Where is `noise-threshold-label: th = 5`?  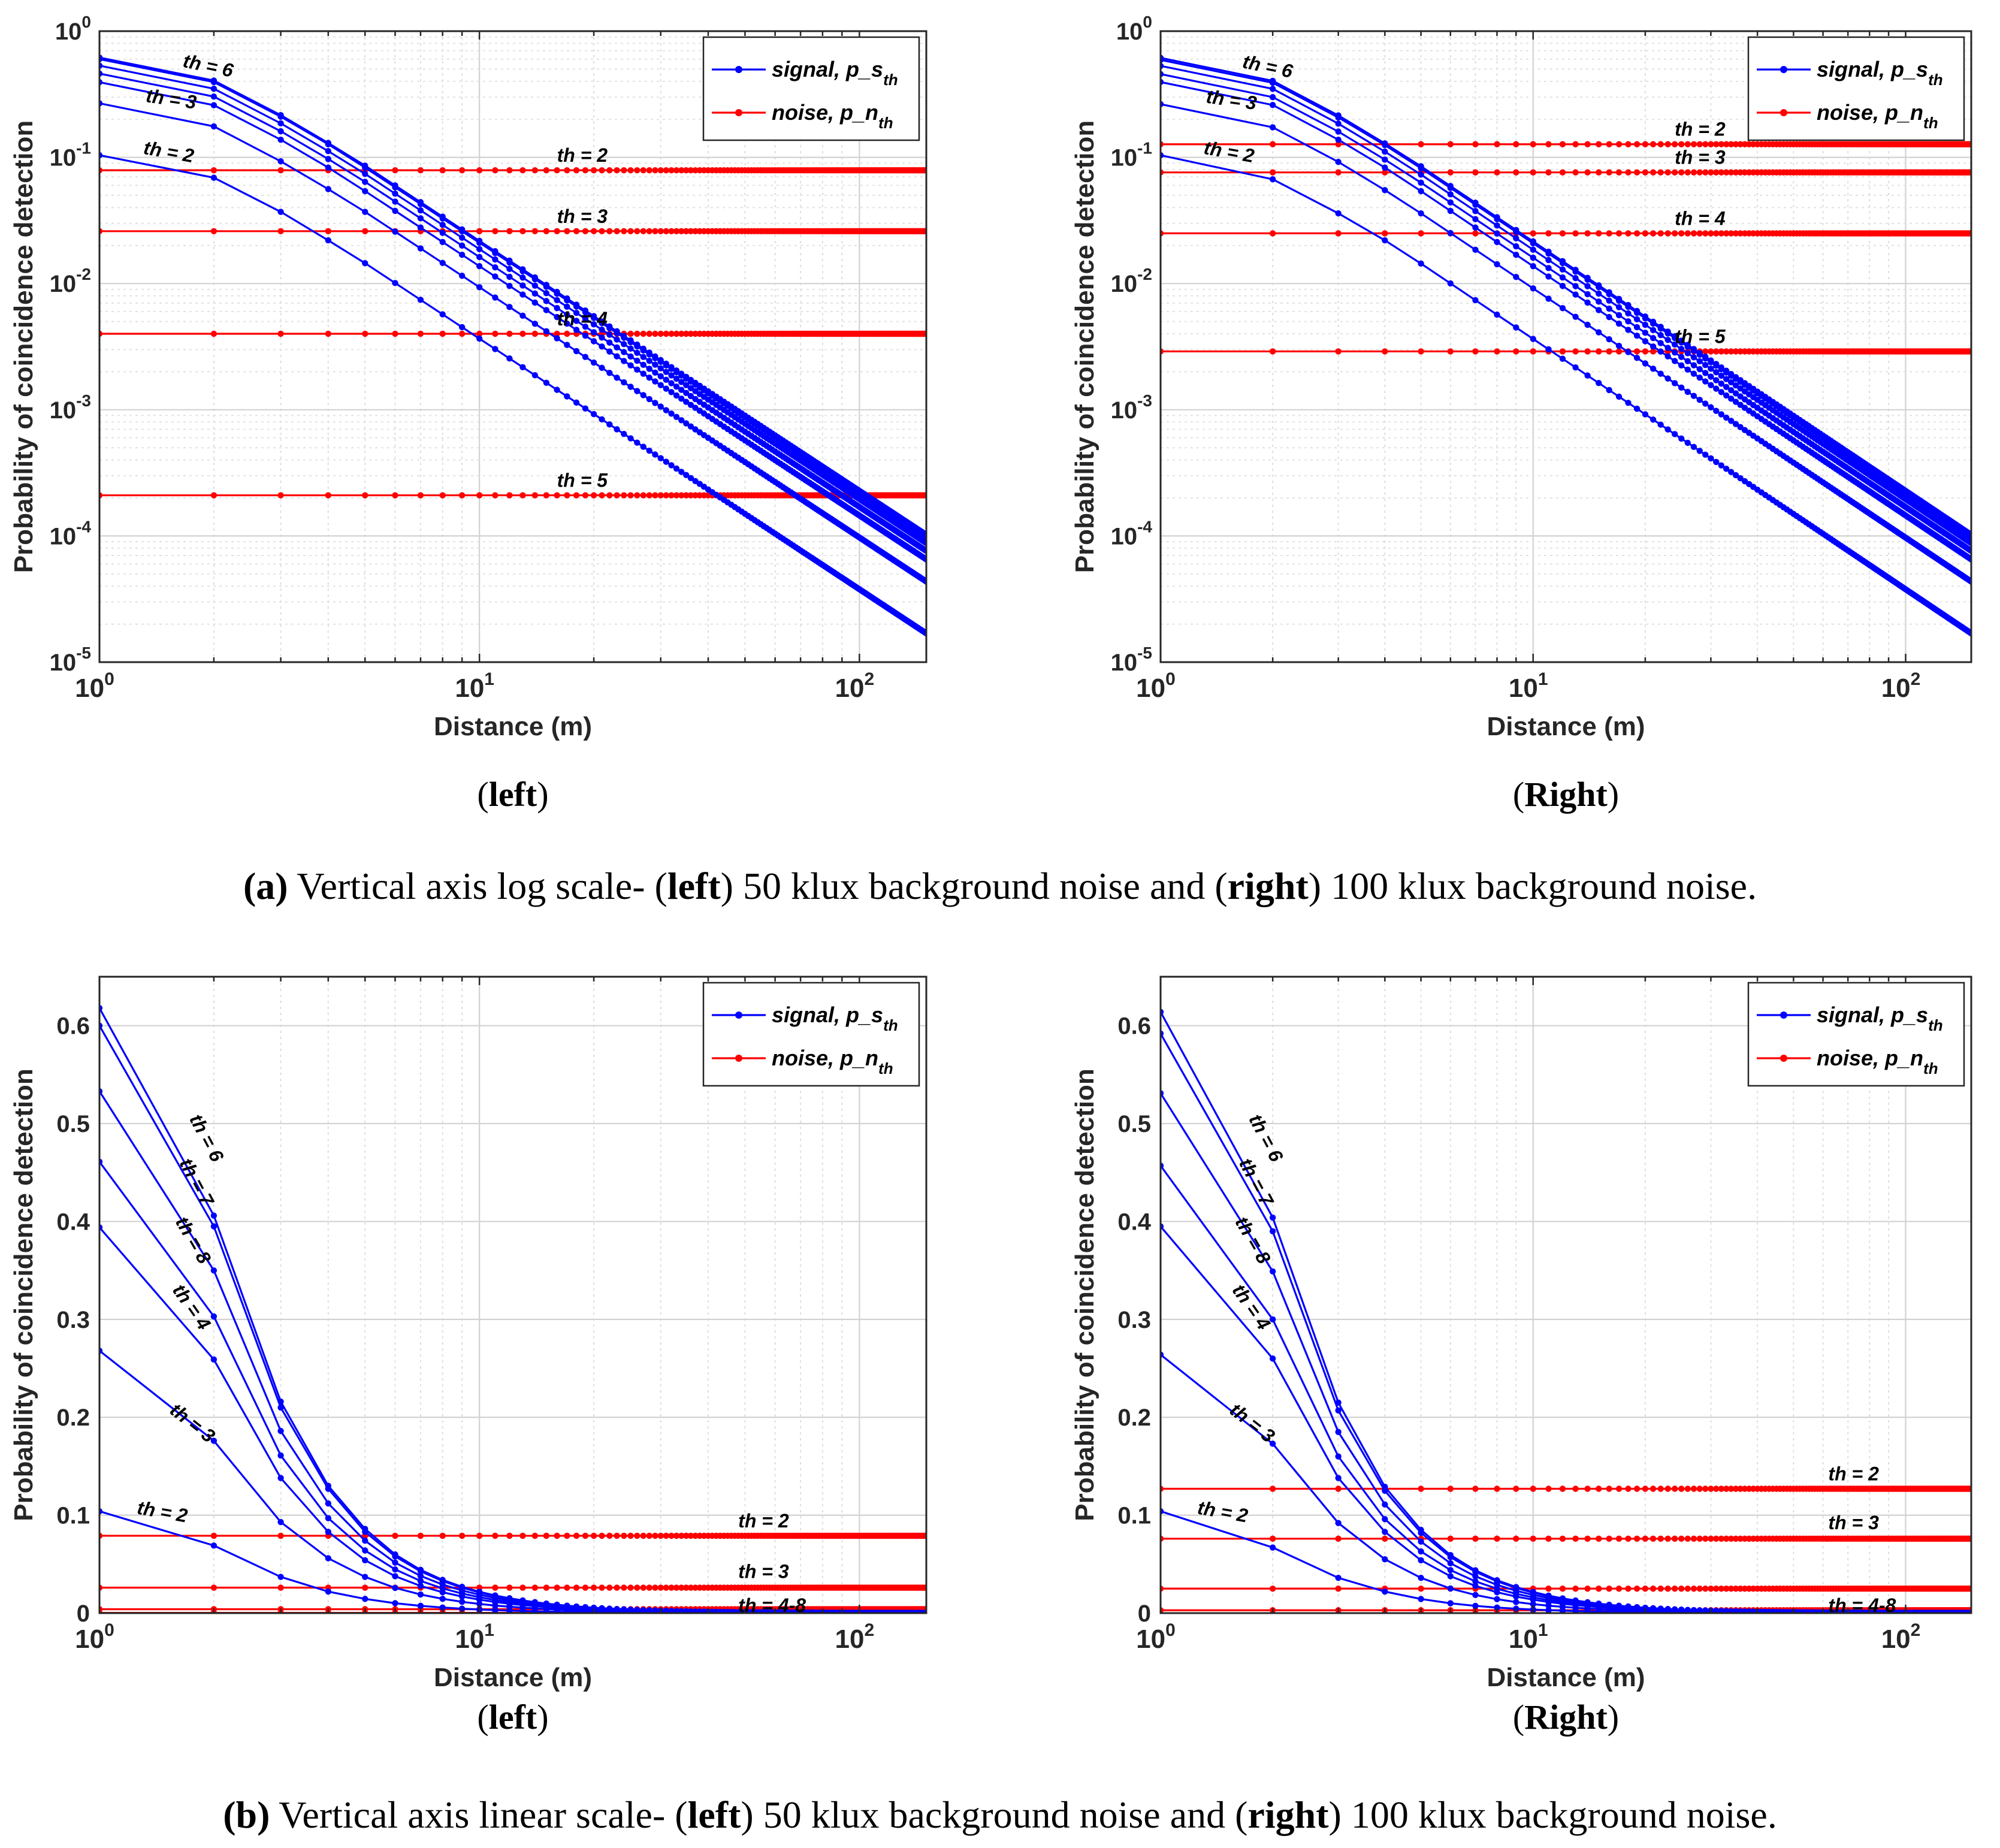
noise-threshold-label: th = 5 is located at coordinates (583, 480).